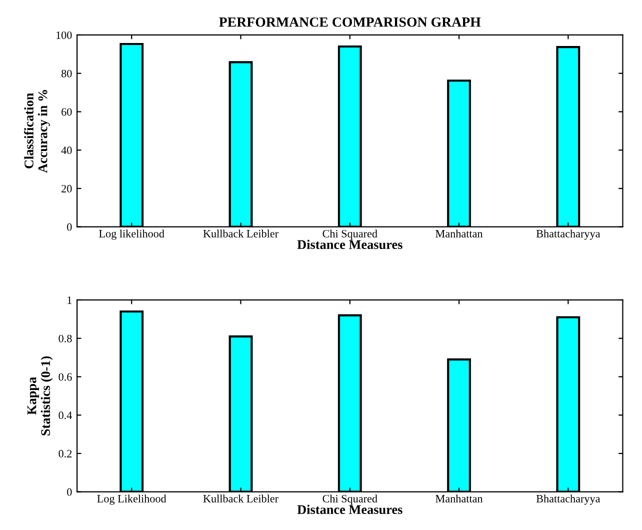 Image resolution: width=642 pixels, height=530 pixels. What do you see at coordinates (65, 454) in the screenshot?
I see `y-tick-label: 0.2` at bounding box center [65, 454].